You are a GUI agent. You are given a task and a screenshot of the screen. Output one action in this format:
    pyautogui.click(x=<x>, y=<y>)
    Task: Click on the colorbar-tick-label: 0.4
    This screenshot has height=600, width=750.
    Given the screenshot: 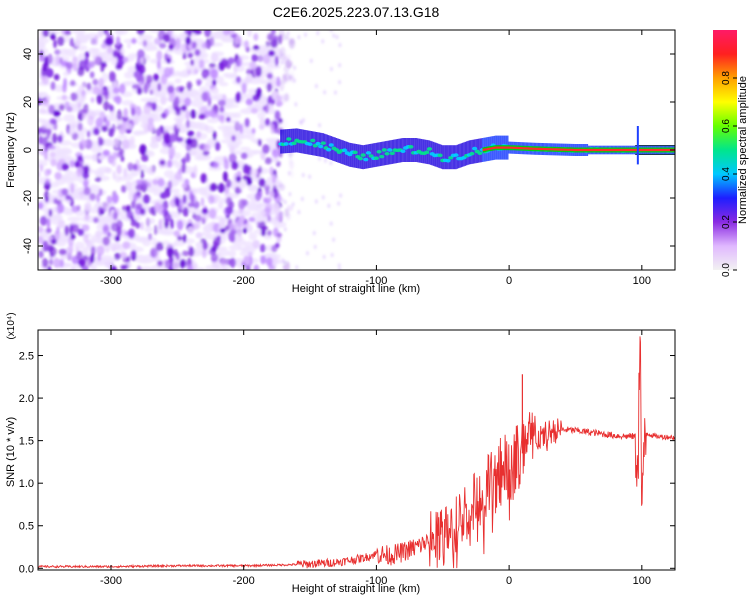 What is the action you would take?
    pyautogui.click(x=726, y=174)
    